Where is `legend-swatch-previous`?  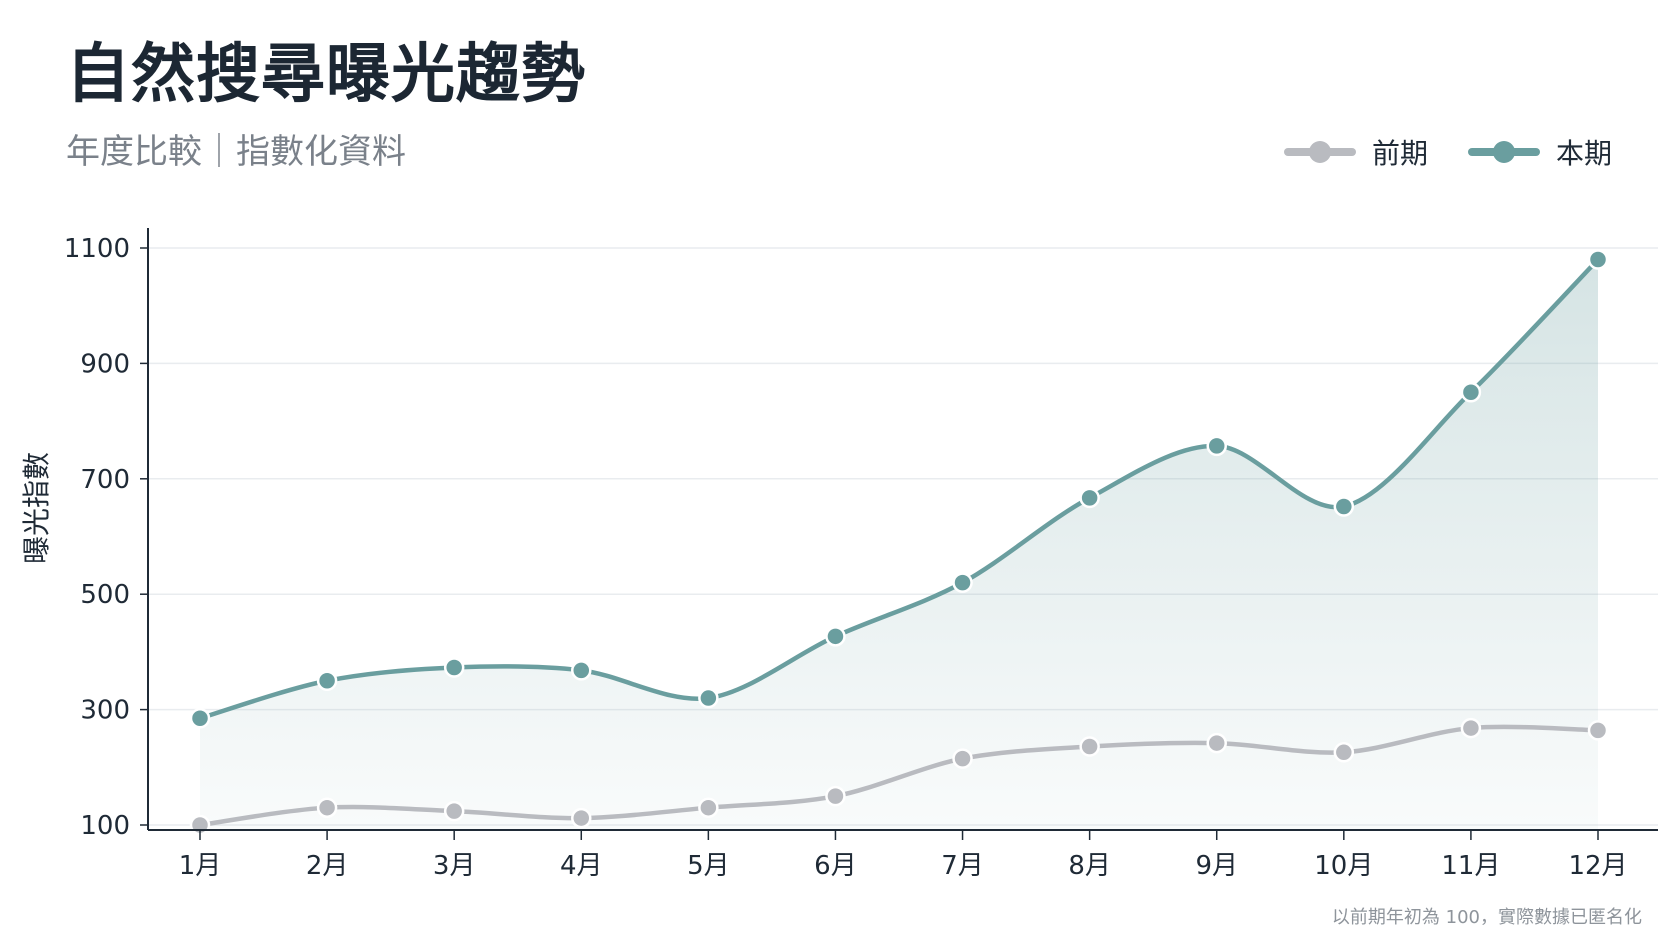 legend-swatch-previous is located at coordinates (1319, 152).